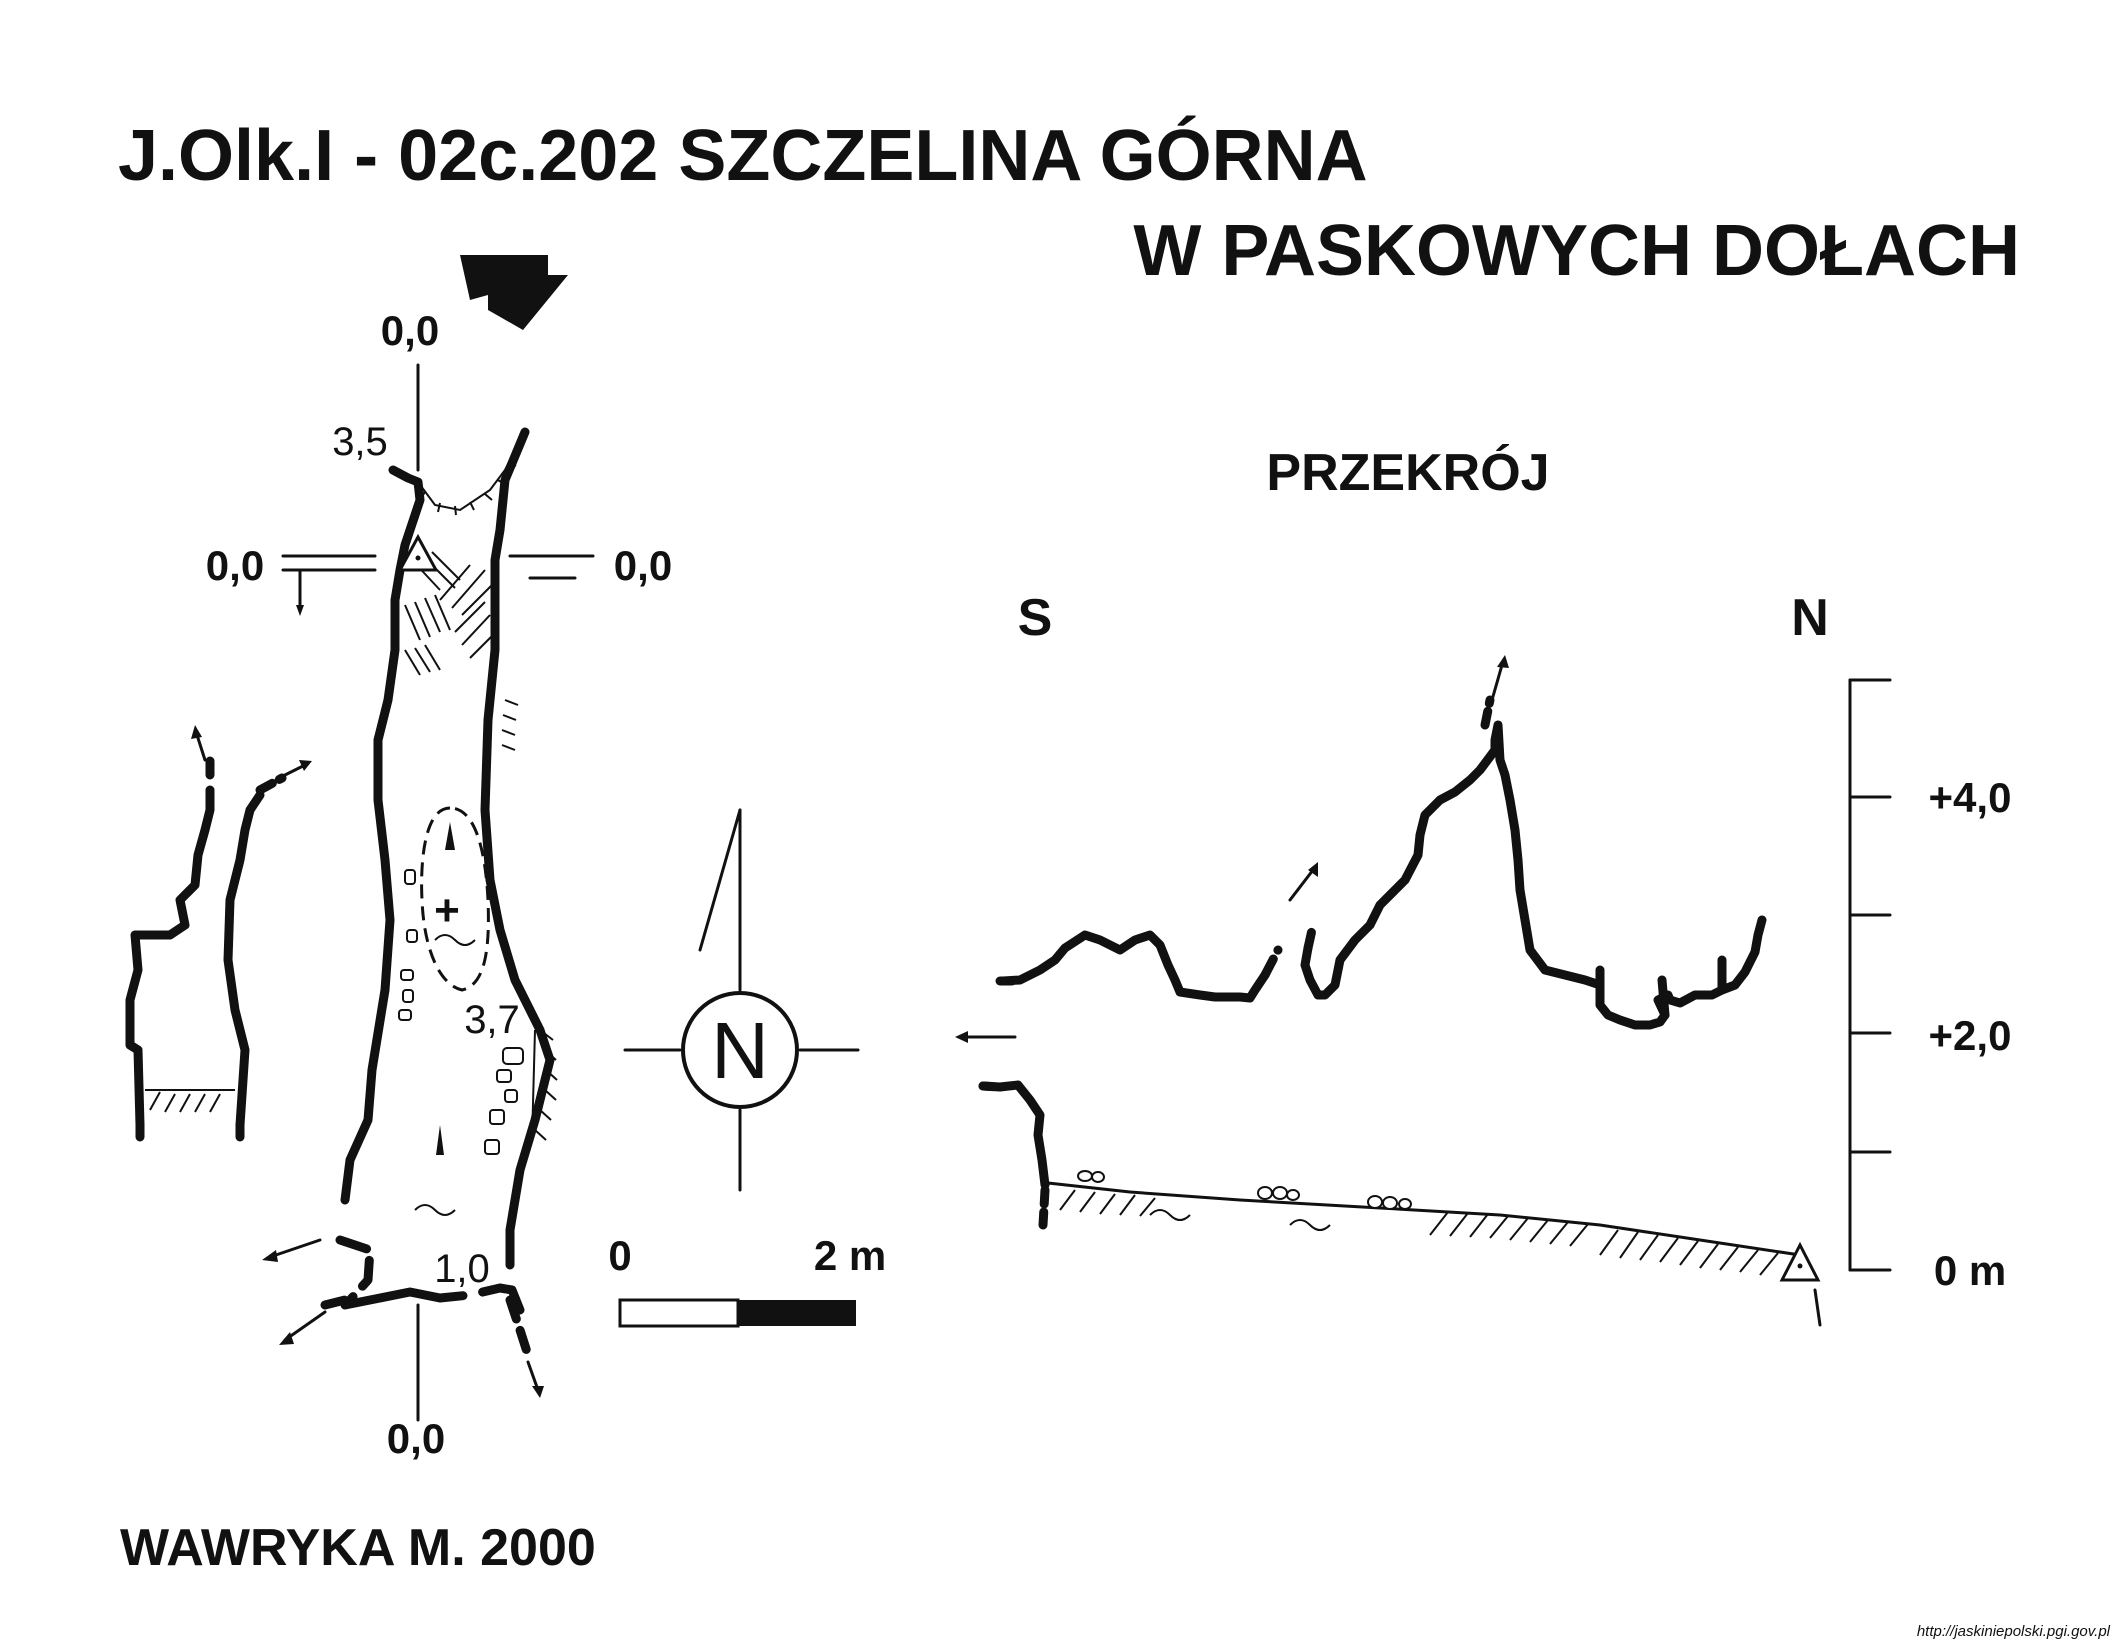  Describe the element at coordinates (416, 1438) in the screenshot. I see `plan-marker-bottom: 0,0` at that location.